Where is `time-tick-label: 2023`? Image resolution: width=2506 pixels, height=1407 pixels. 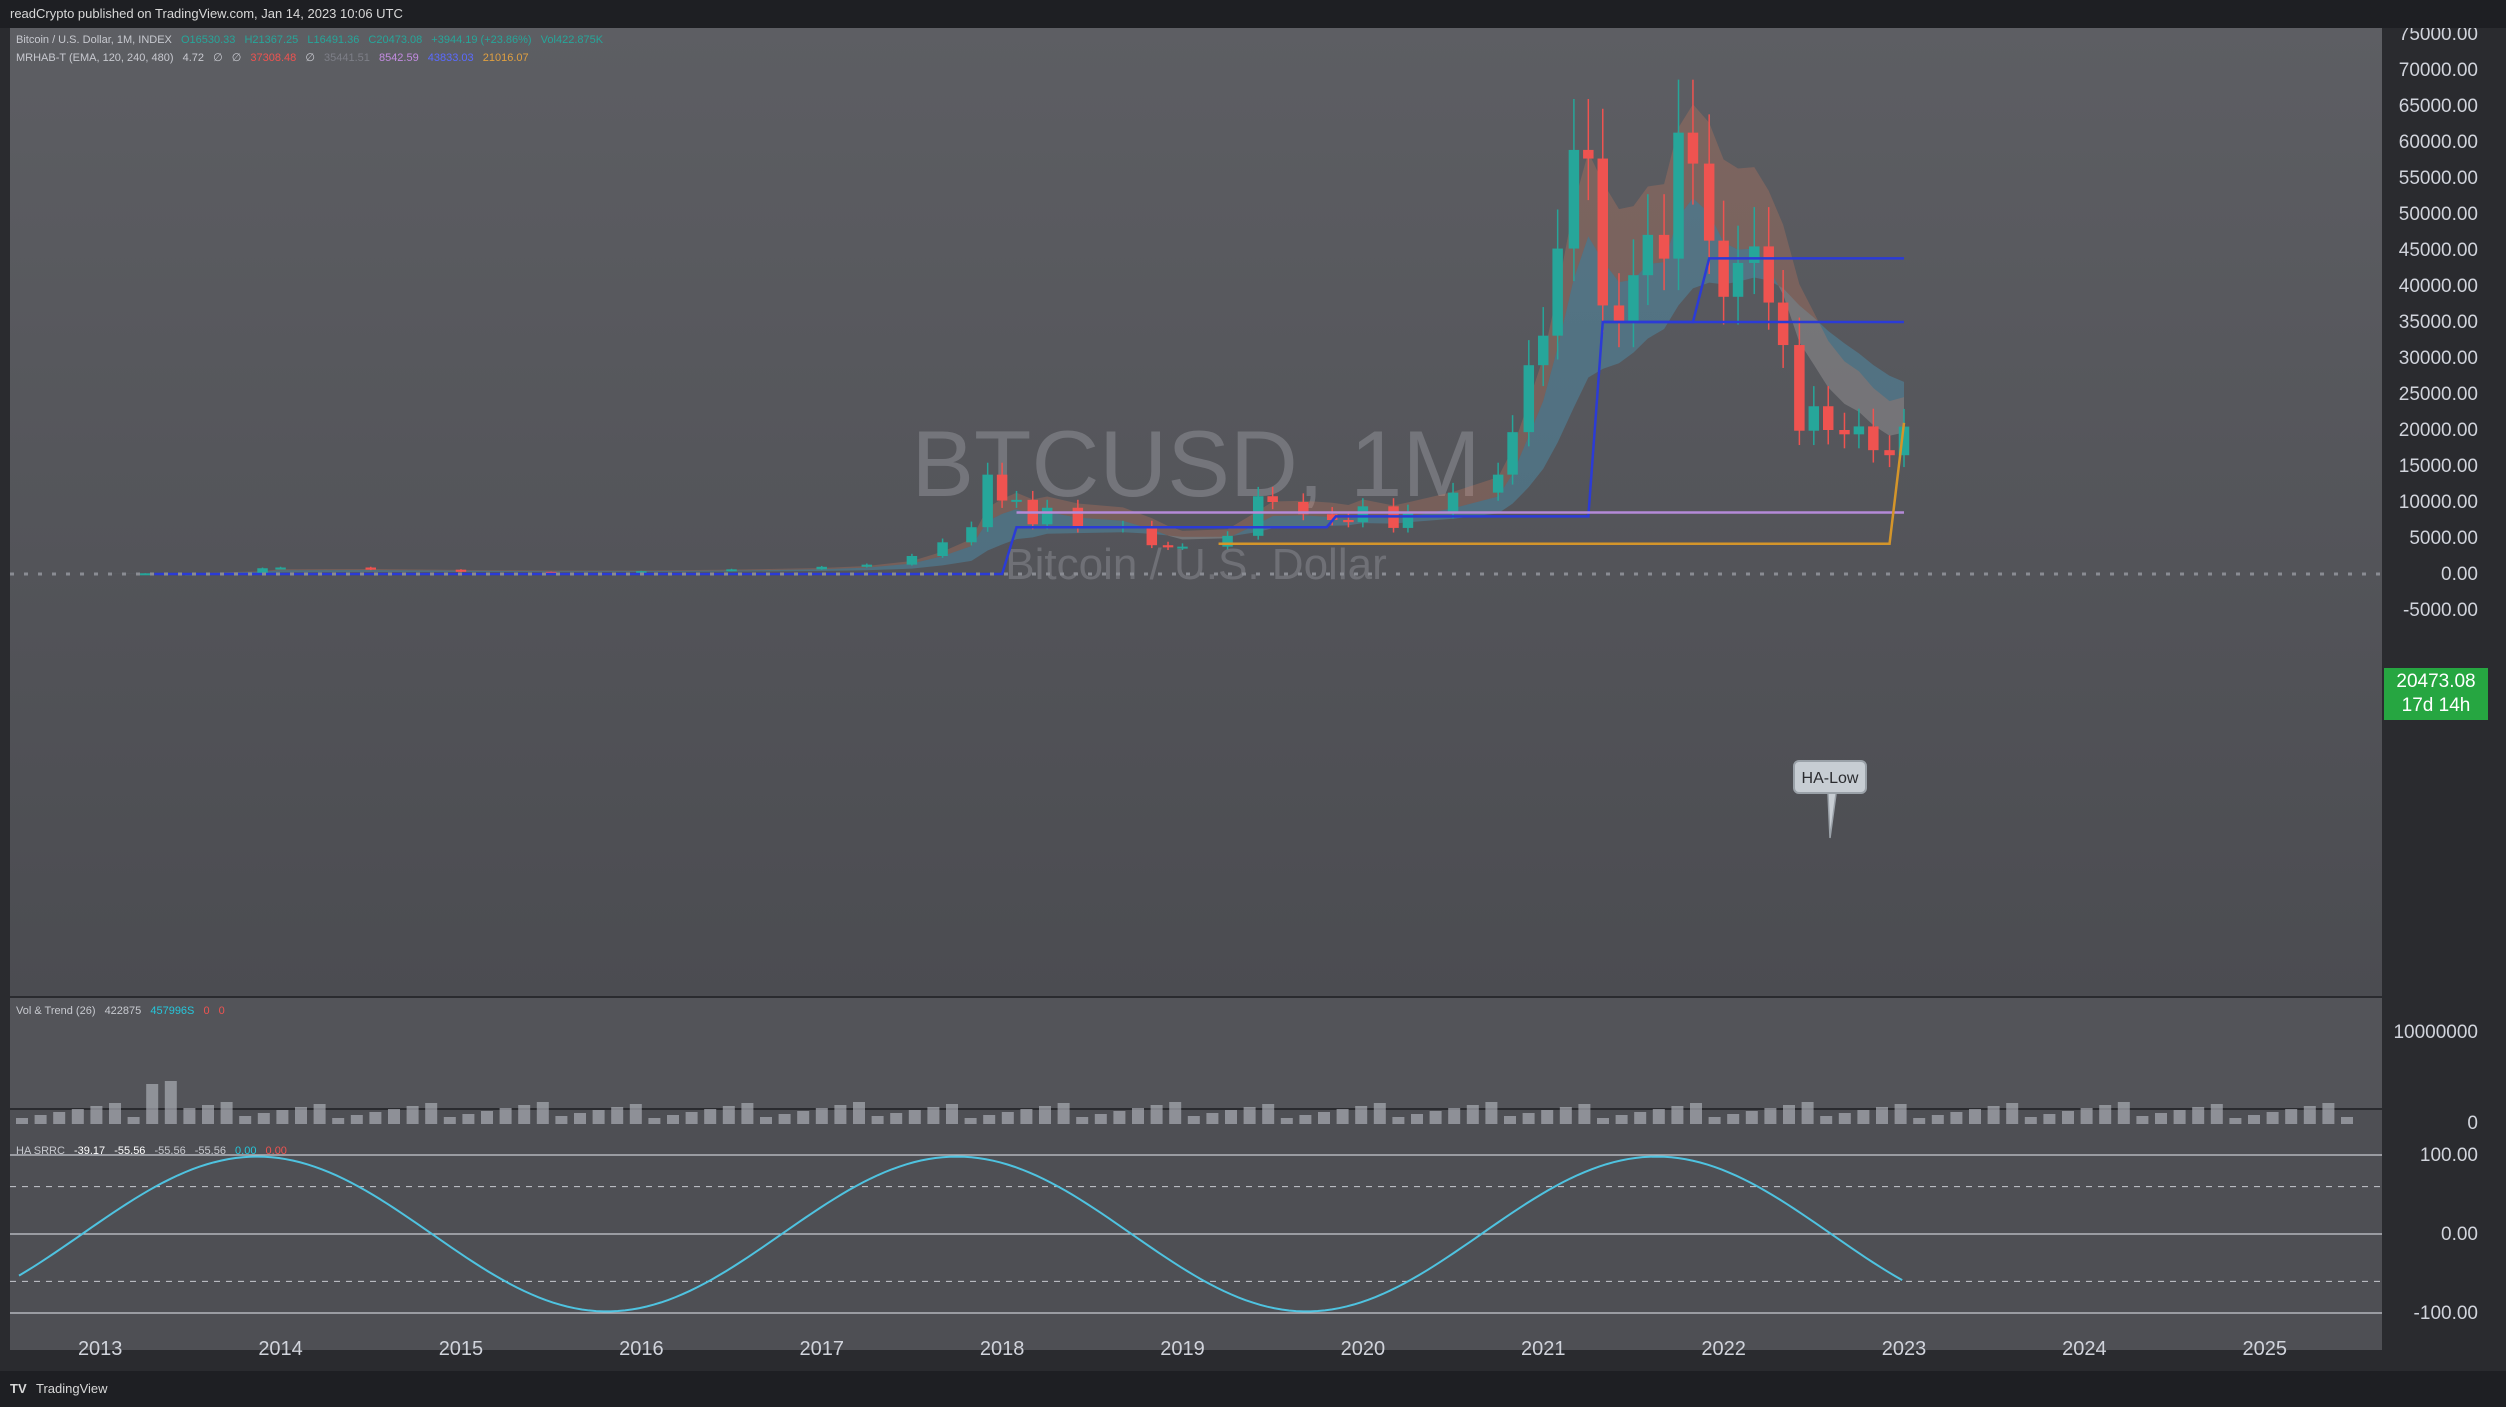
time-tick-label: 2023 is located at coordinates (1904, 1349).